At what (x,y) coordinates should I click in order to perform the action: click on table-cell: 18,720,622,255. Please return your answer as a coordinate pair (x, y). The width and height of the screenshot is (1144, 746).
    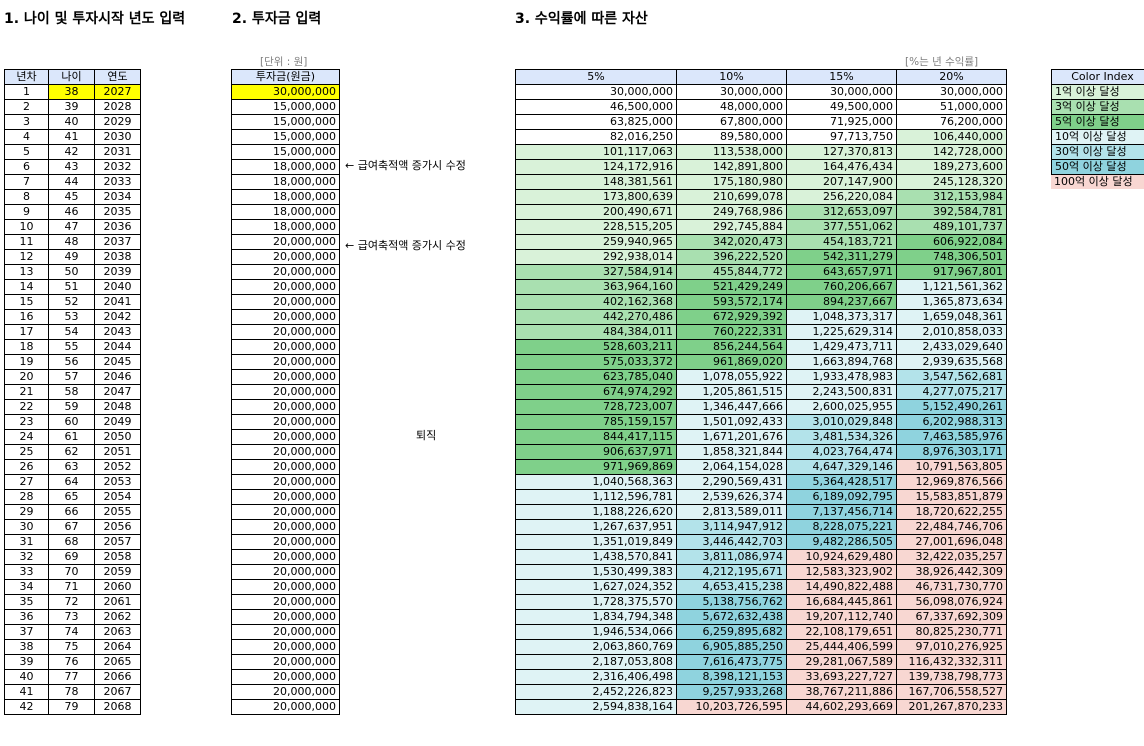
    Looking at the image, I should click on (951, 512).